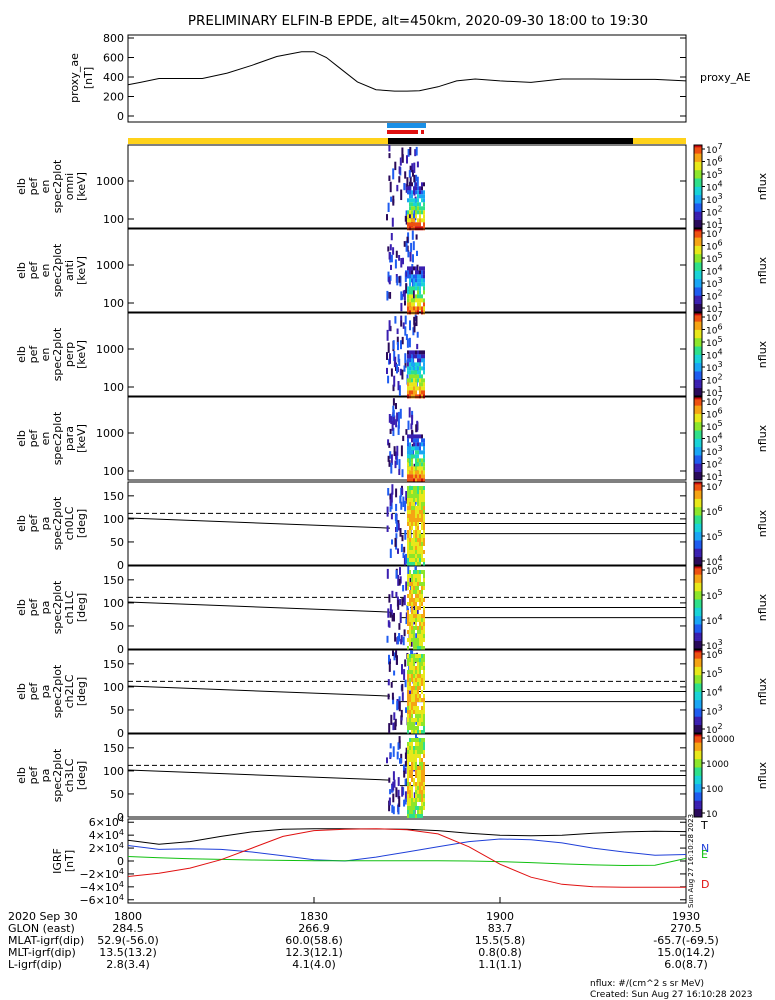 This screenshot has height=1000, width=775. I want to click on anti-ylabel-line: pef, so click(33, 270).